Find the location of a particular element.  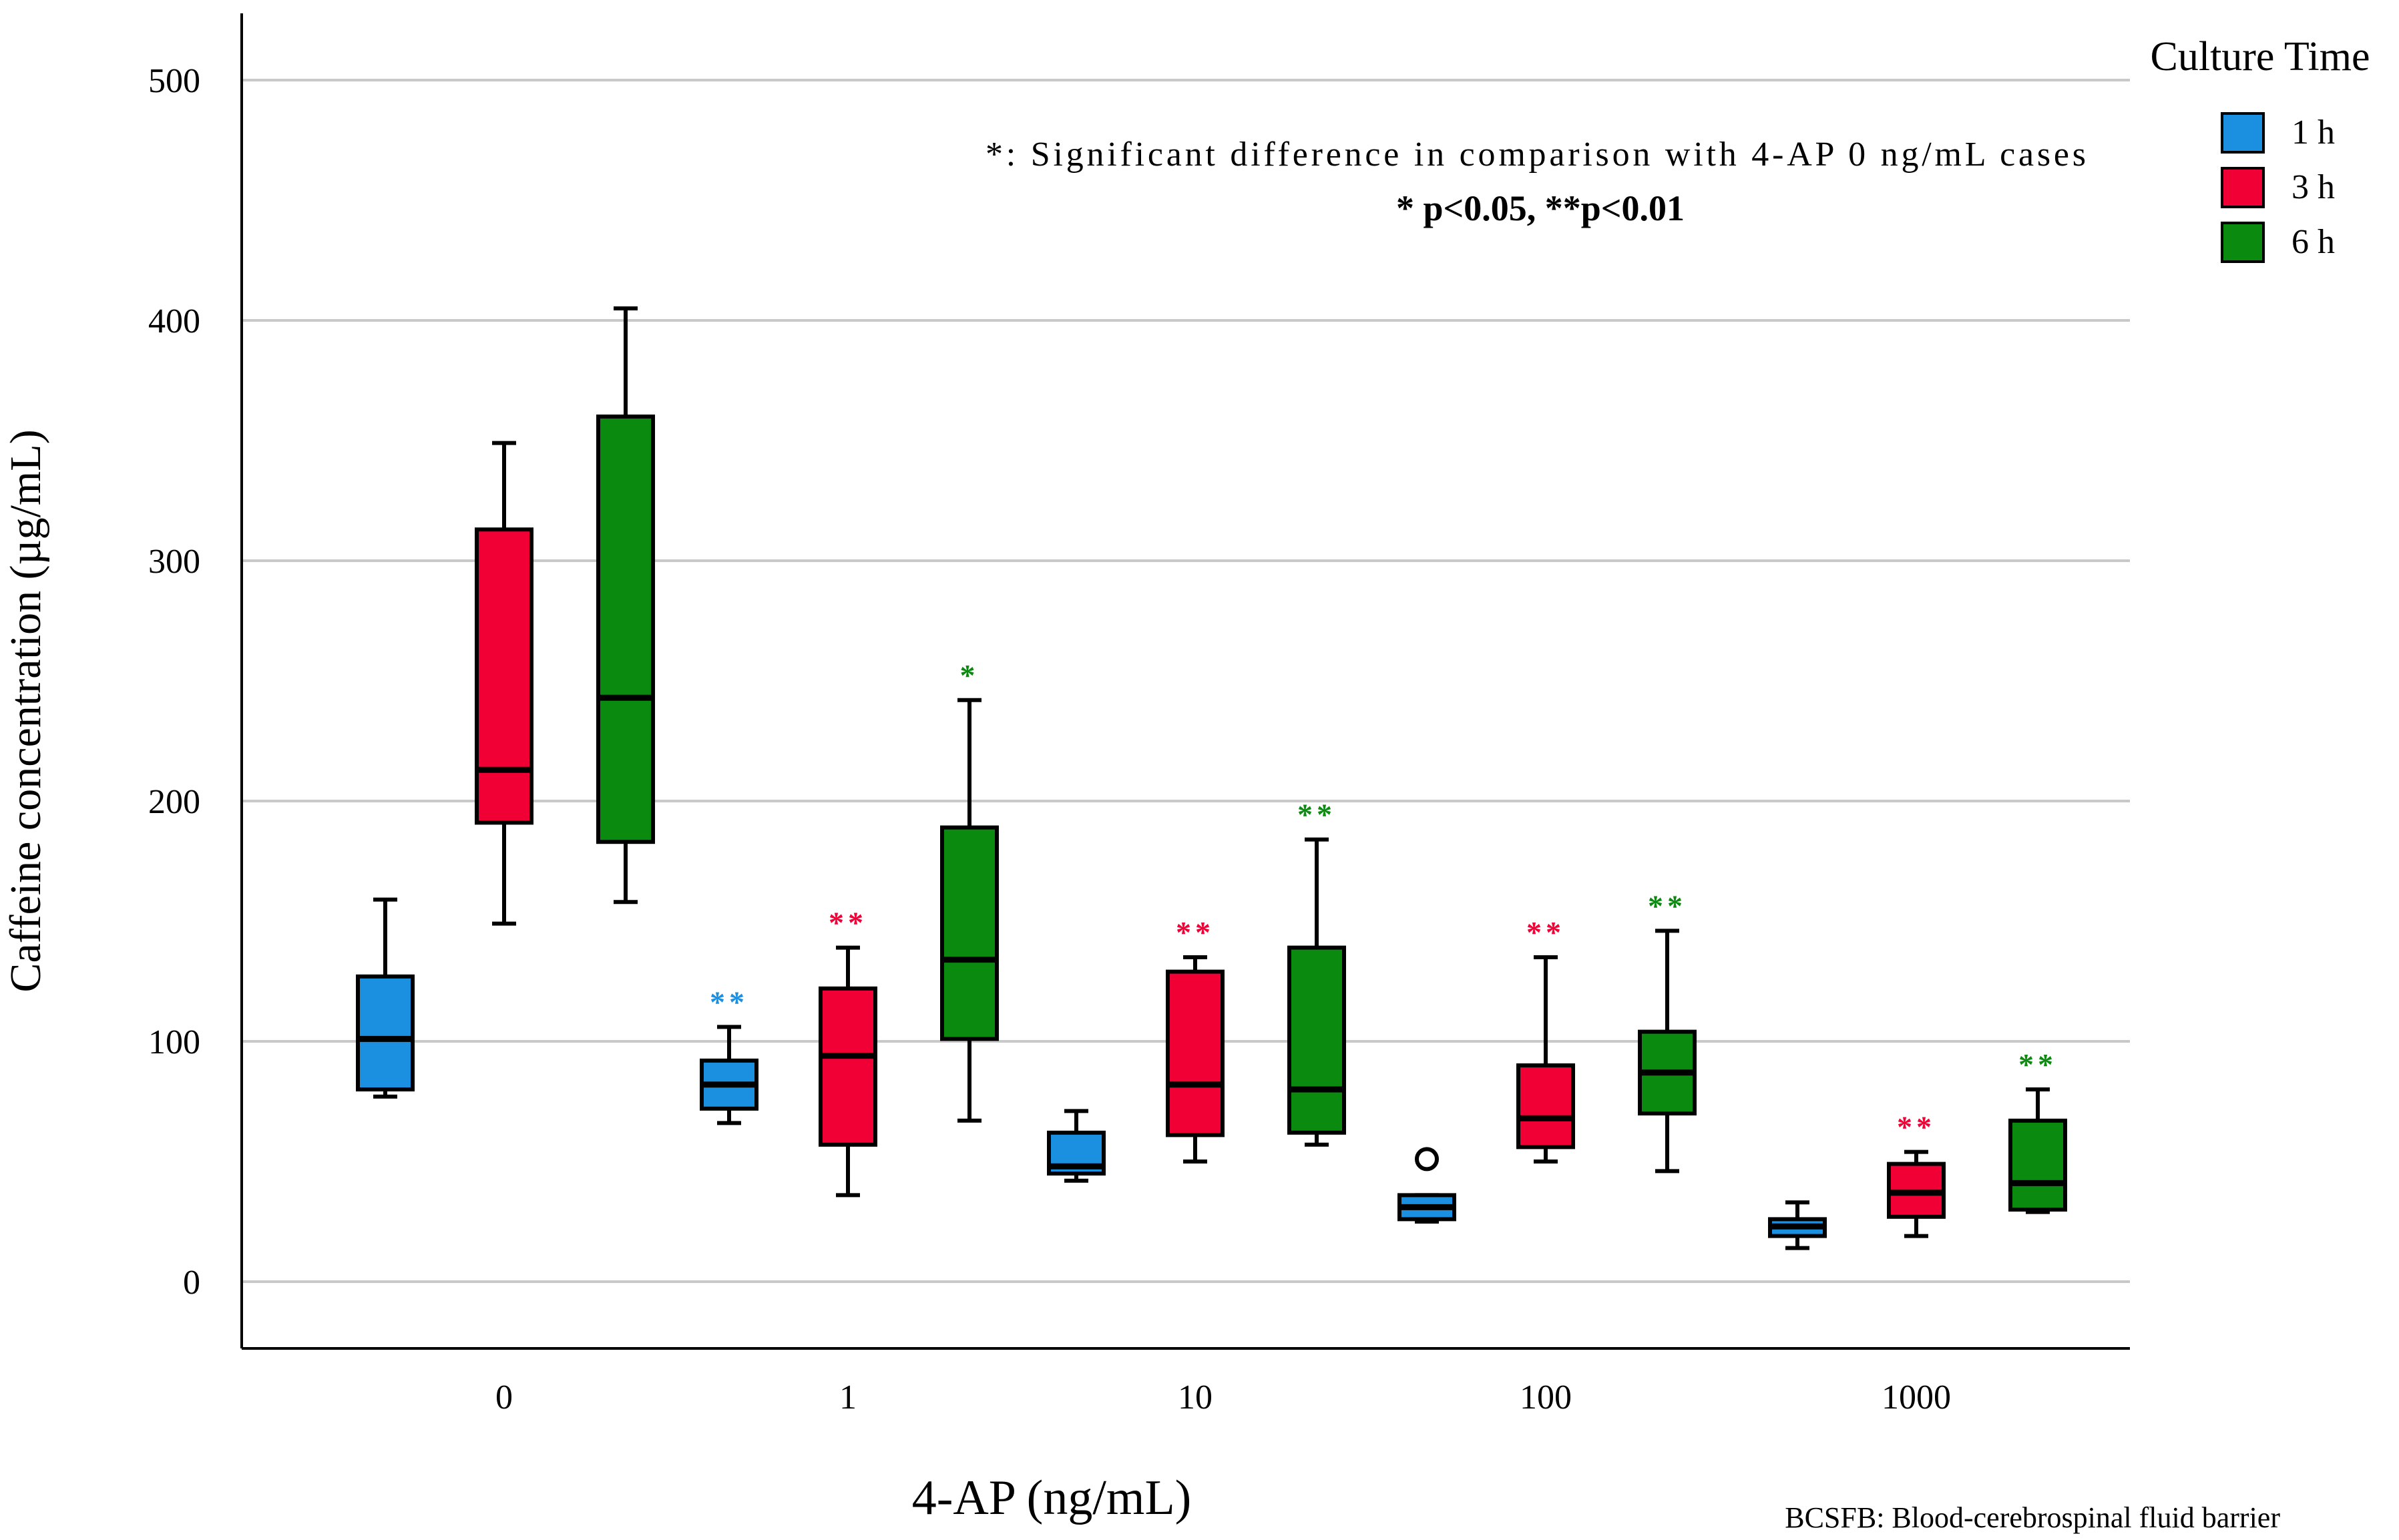

x-tick-label: 10 is located at coordinates (1195, 1398).